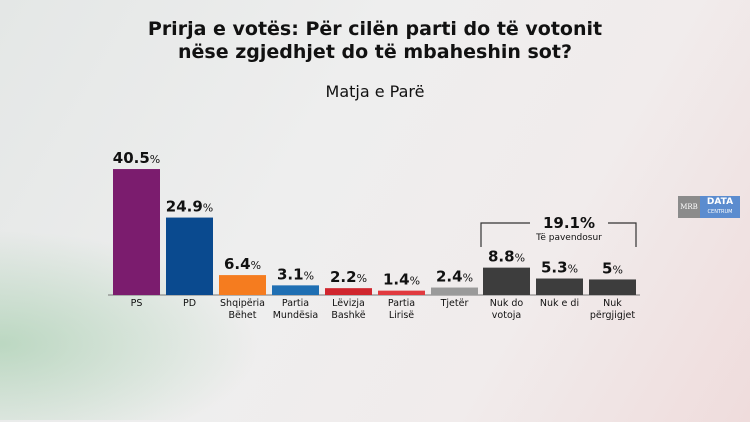 The width and height of the screenshot is (750, 422). What do you see at coordinates (296, 315) in the screenshot?
I see `category-label: Mundësia` at bounding box center [296, 315].